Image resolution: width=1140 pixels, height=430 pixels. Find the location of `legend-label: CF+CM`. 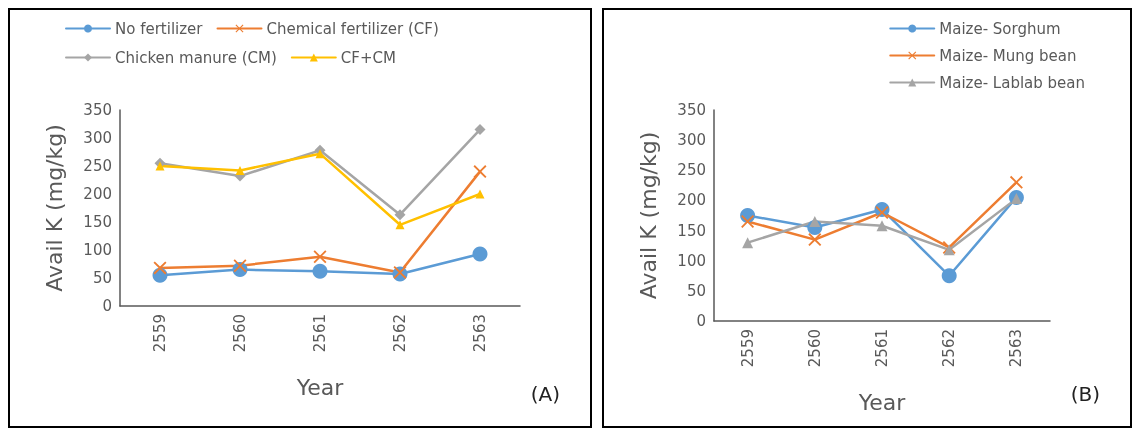

legend-label: CF+CM is located at coordinates (368, 57).